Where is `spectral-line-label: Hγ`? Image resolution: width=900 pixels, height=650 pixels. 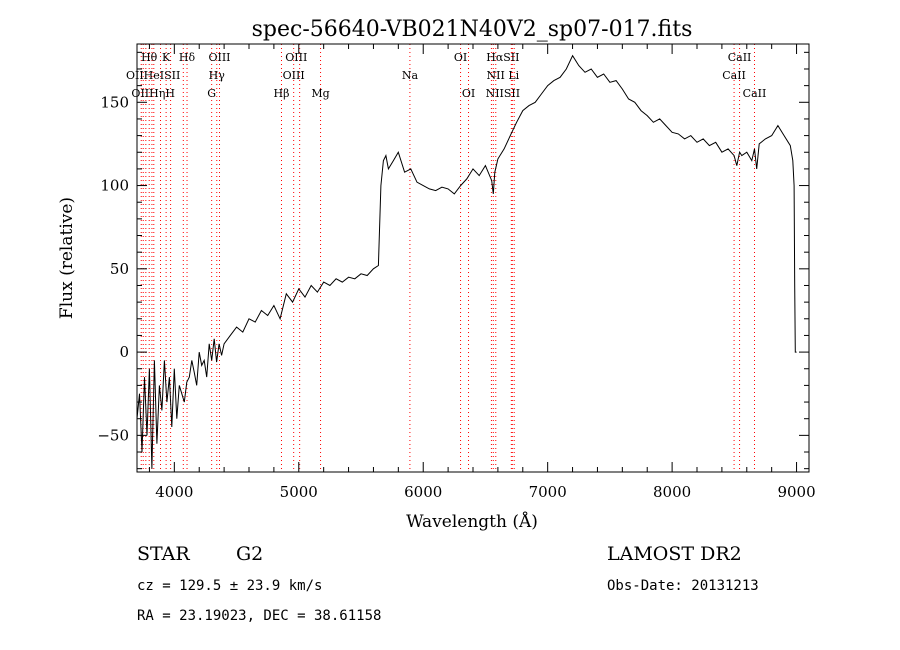
spectral-line-label: Hγ is located at coordinates (217, 75).